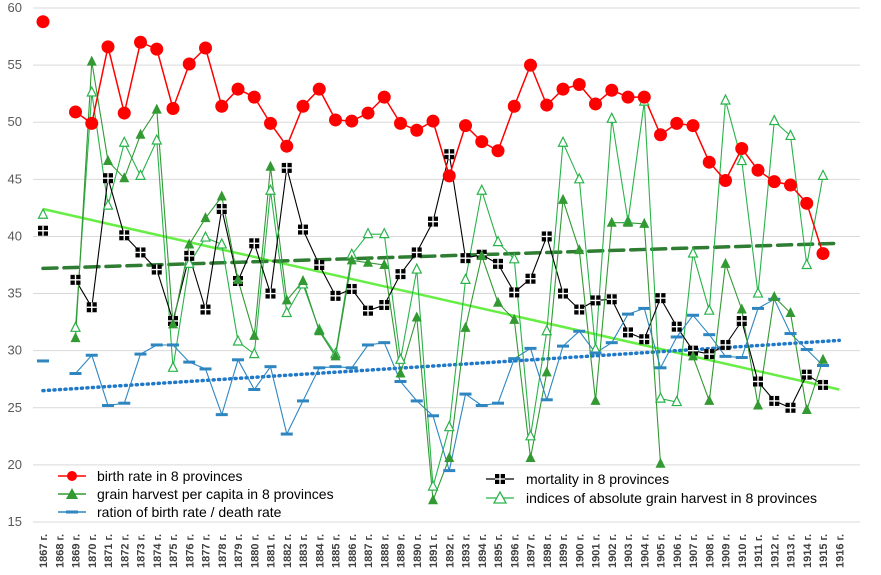  What do you see at coordinates (150, 476) in the screenshot?
I see `legend-item-birth-rate: birth rate in 8 provinces` at bounding box center [150, 476].